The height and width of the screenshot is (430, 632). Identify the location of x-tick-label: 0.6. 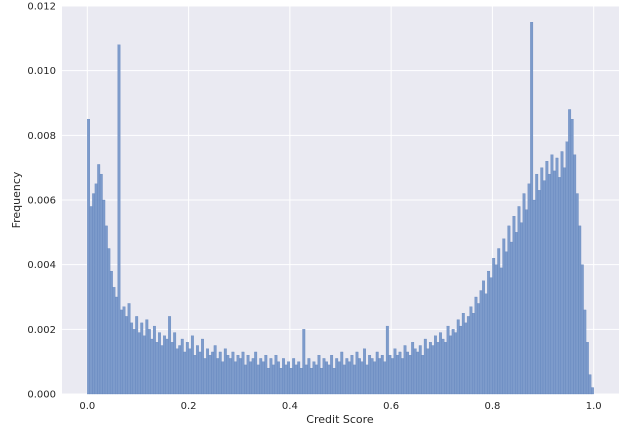
(391, 406).